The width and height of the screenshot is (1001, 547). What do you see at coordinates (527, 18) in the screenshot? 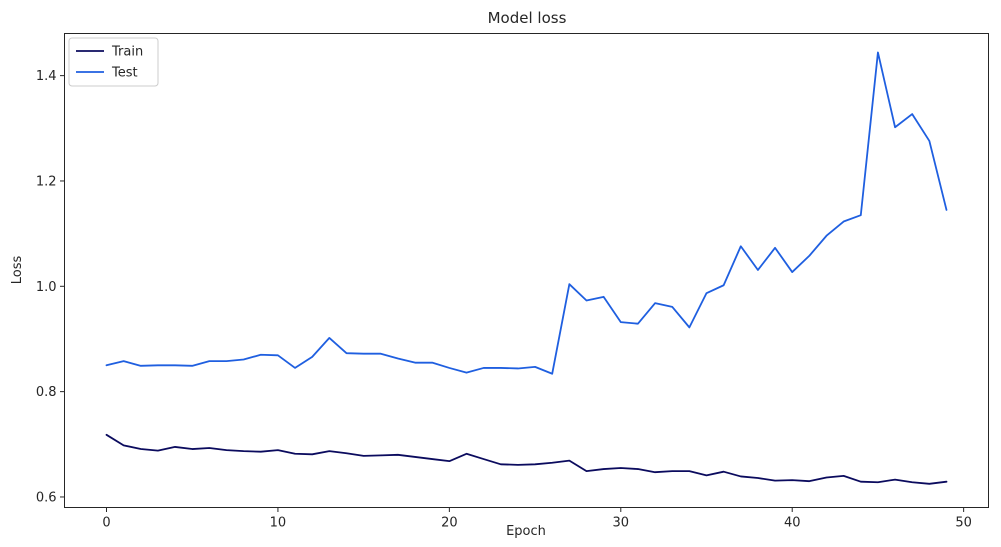
I see `chart-title: Model loss` at bounding box center [527, 18].